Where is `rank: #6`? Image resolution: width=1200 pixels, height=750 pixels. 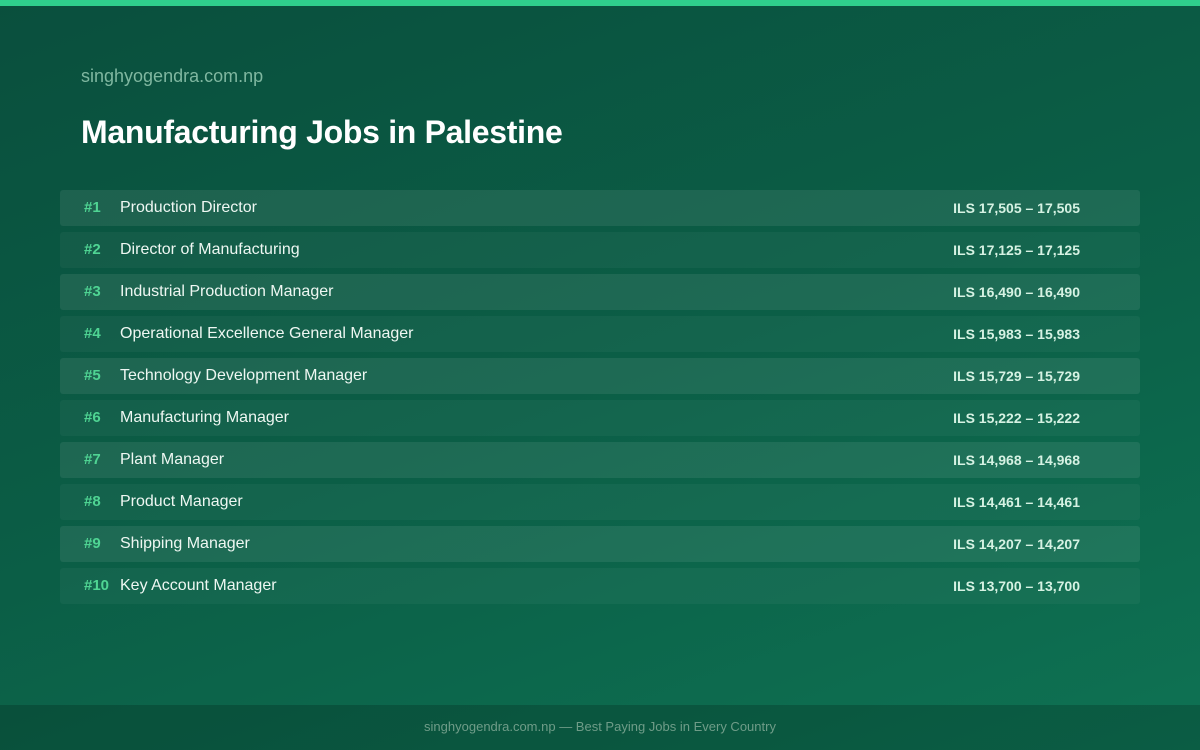
rank: #6 is located at coordinates (92, 417).